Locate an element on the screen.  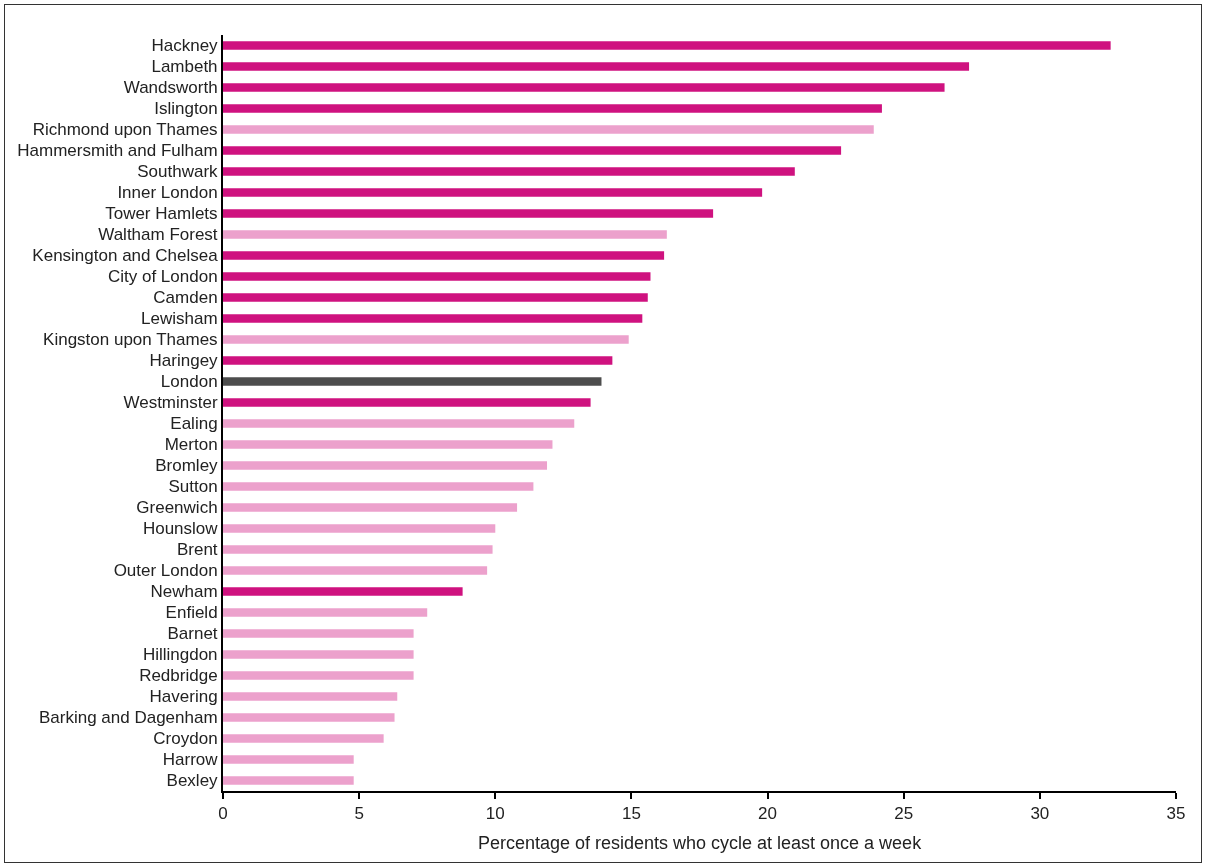
x-axis-title: Percentage of residents who cycle at least once a week is located at coordinates (700, 843).